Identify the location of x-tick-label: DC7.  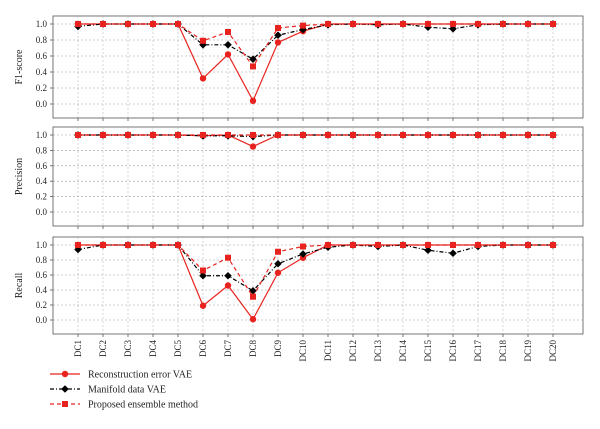
(228, 349).